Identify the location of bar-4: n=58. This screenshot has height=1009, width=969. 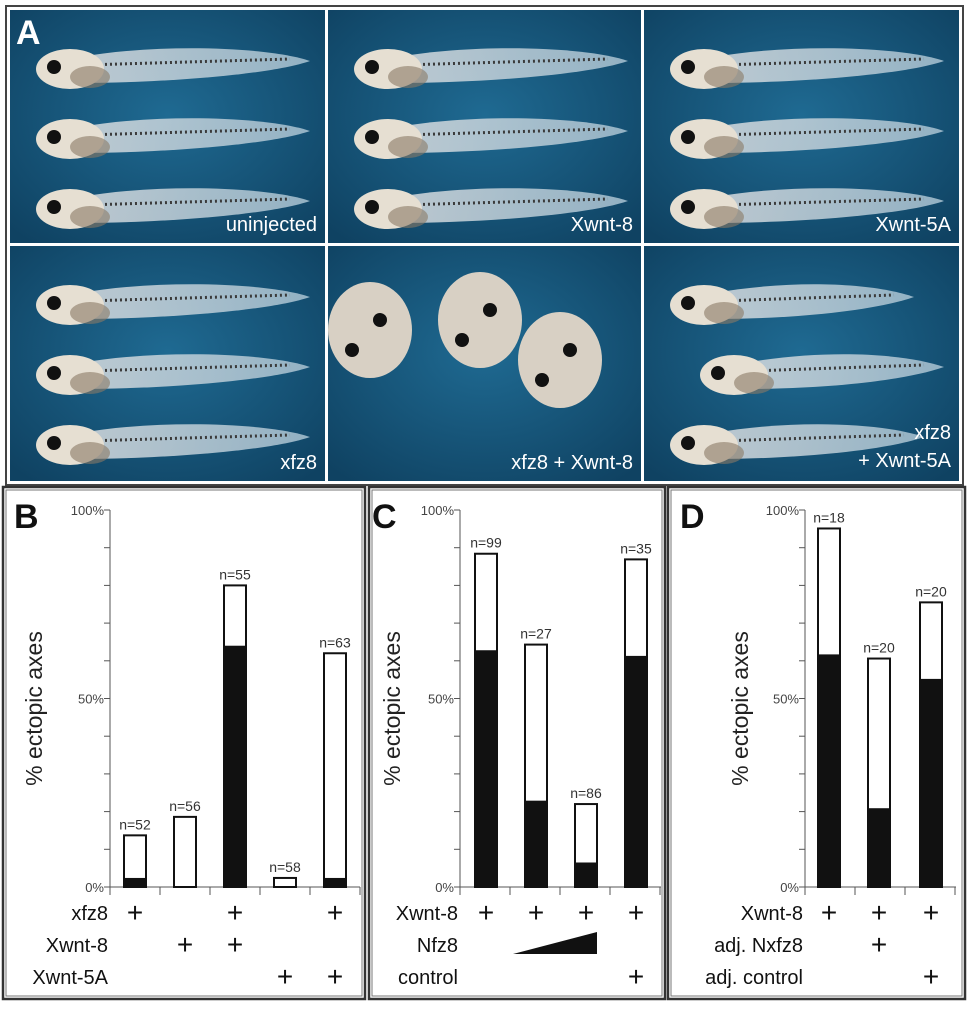
(285, 874).